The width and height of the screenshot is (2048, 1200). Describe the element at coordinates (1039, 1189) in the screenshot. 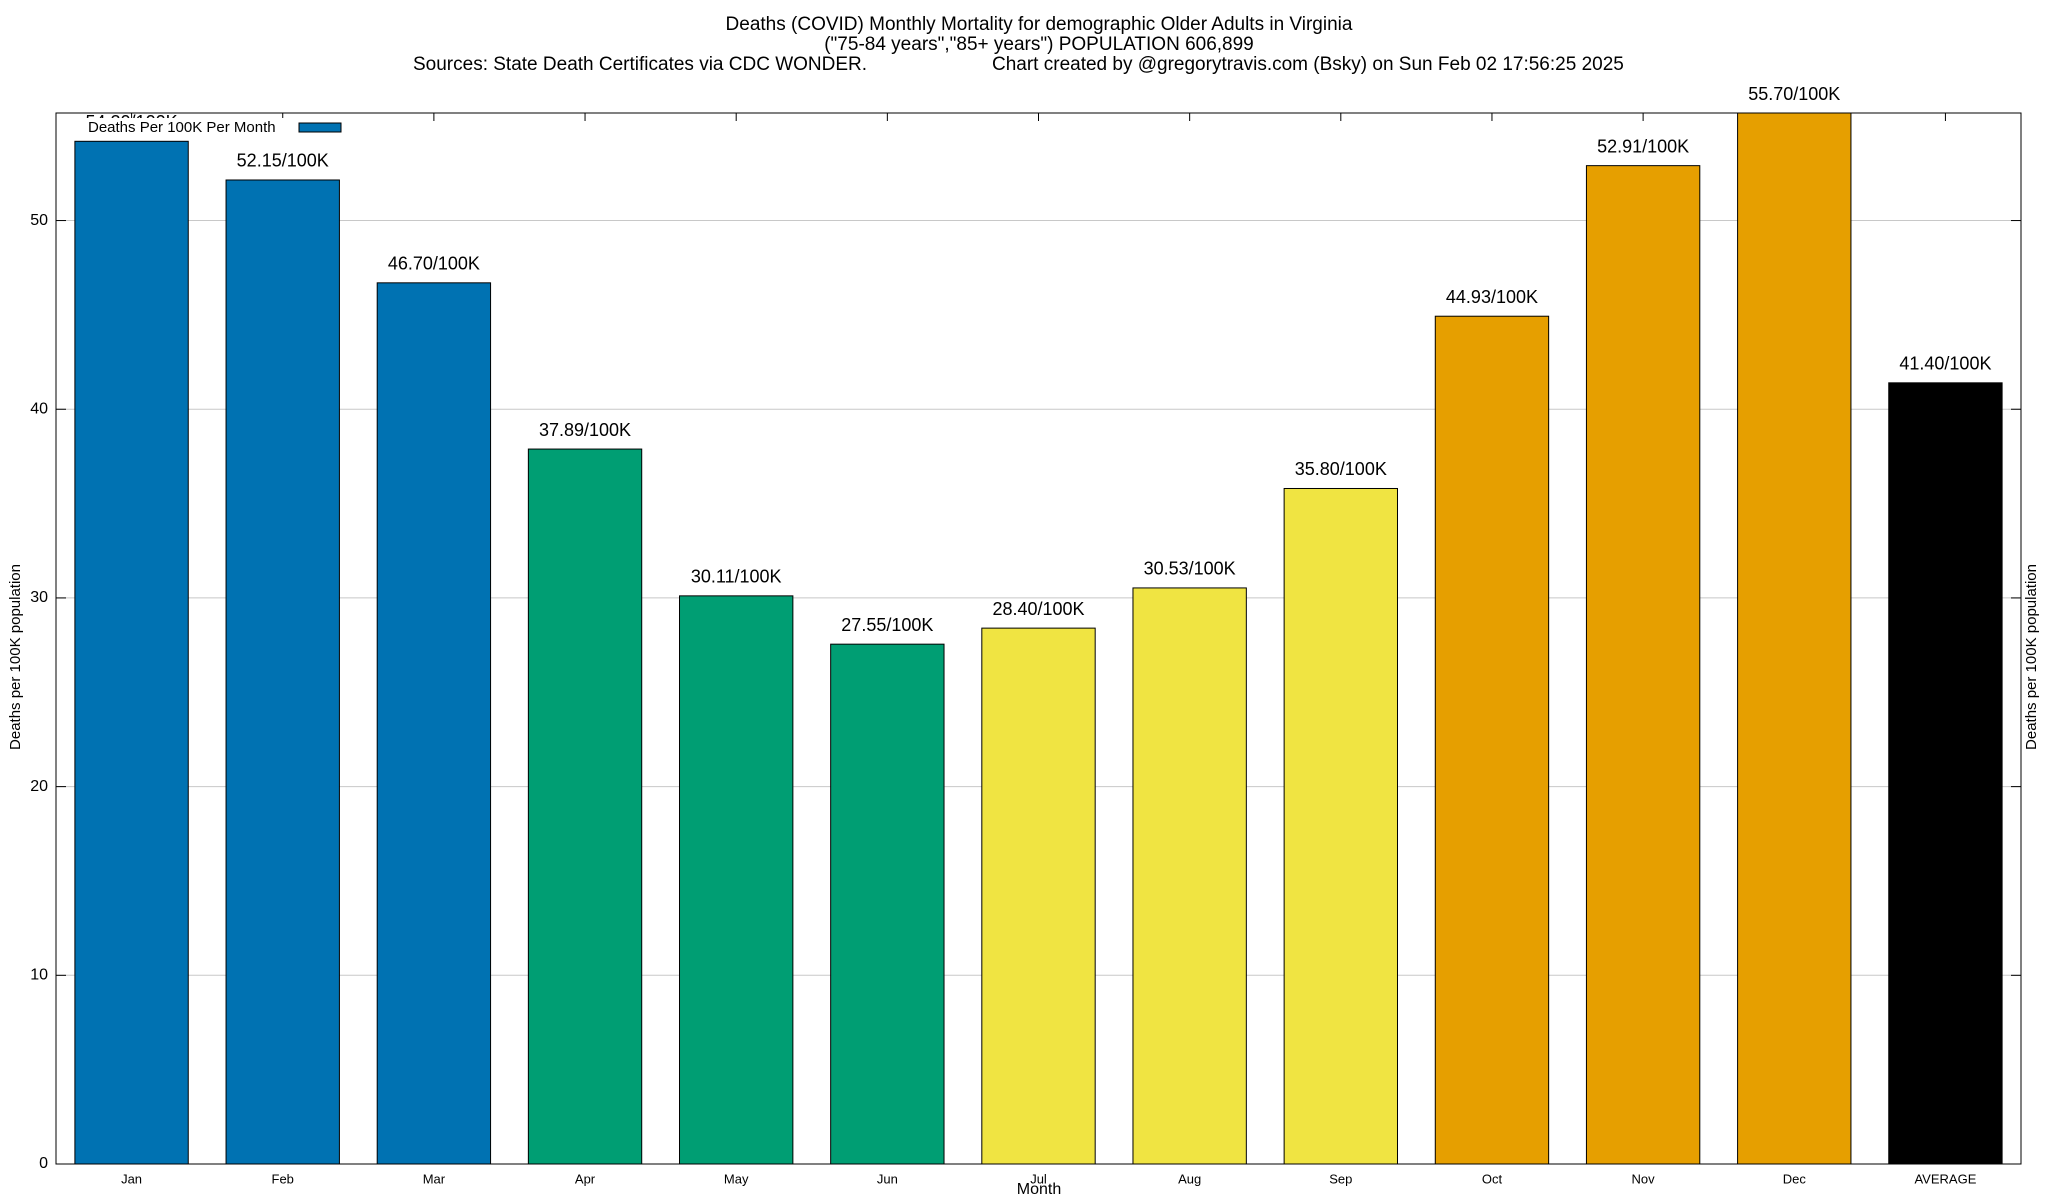

I see `x-axis-title: Month` at that location.